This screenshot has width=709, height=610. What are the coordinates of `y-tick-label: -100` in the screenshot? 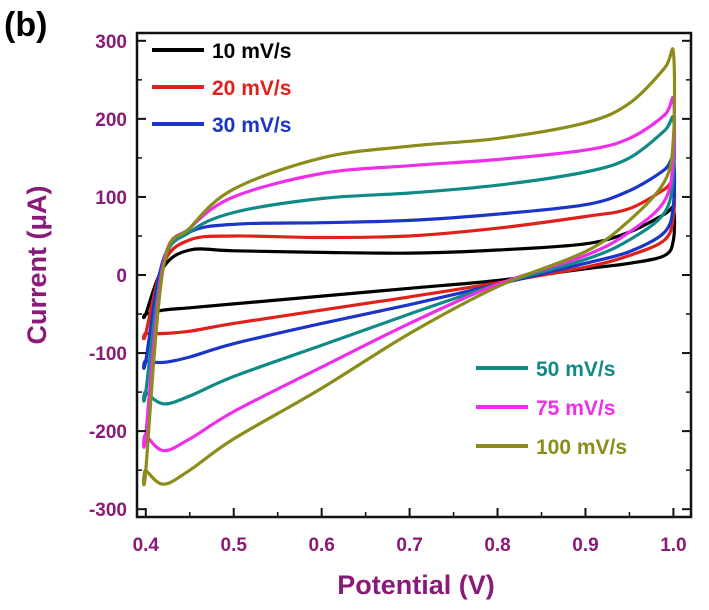 It's located at (108, 354).